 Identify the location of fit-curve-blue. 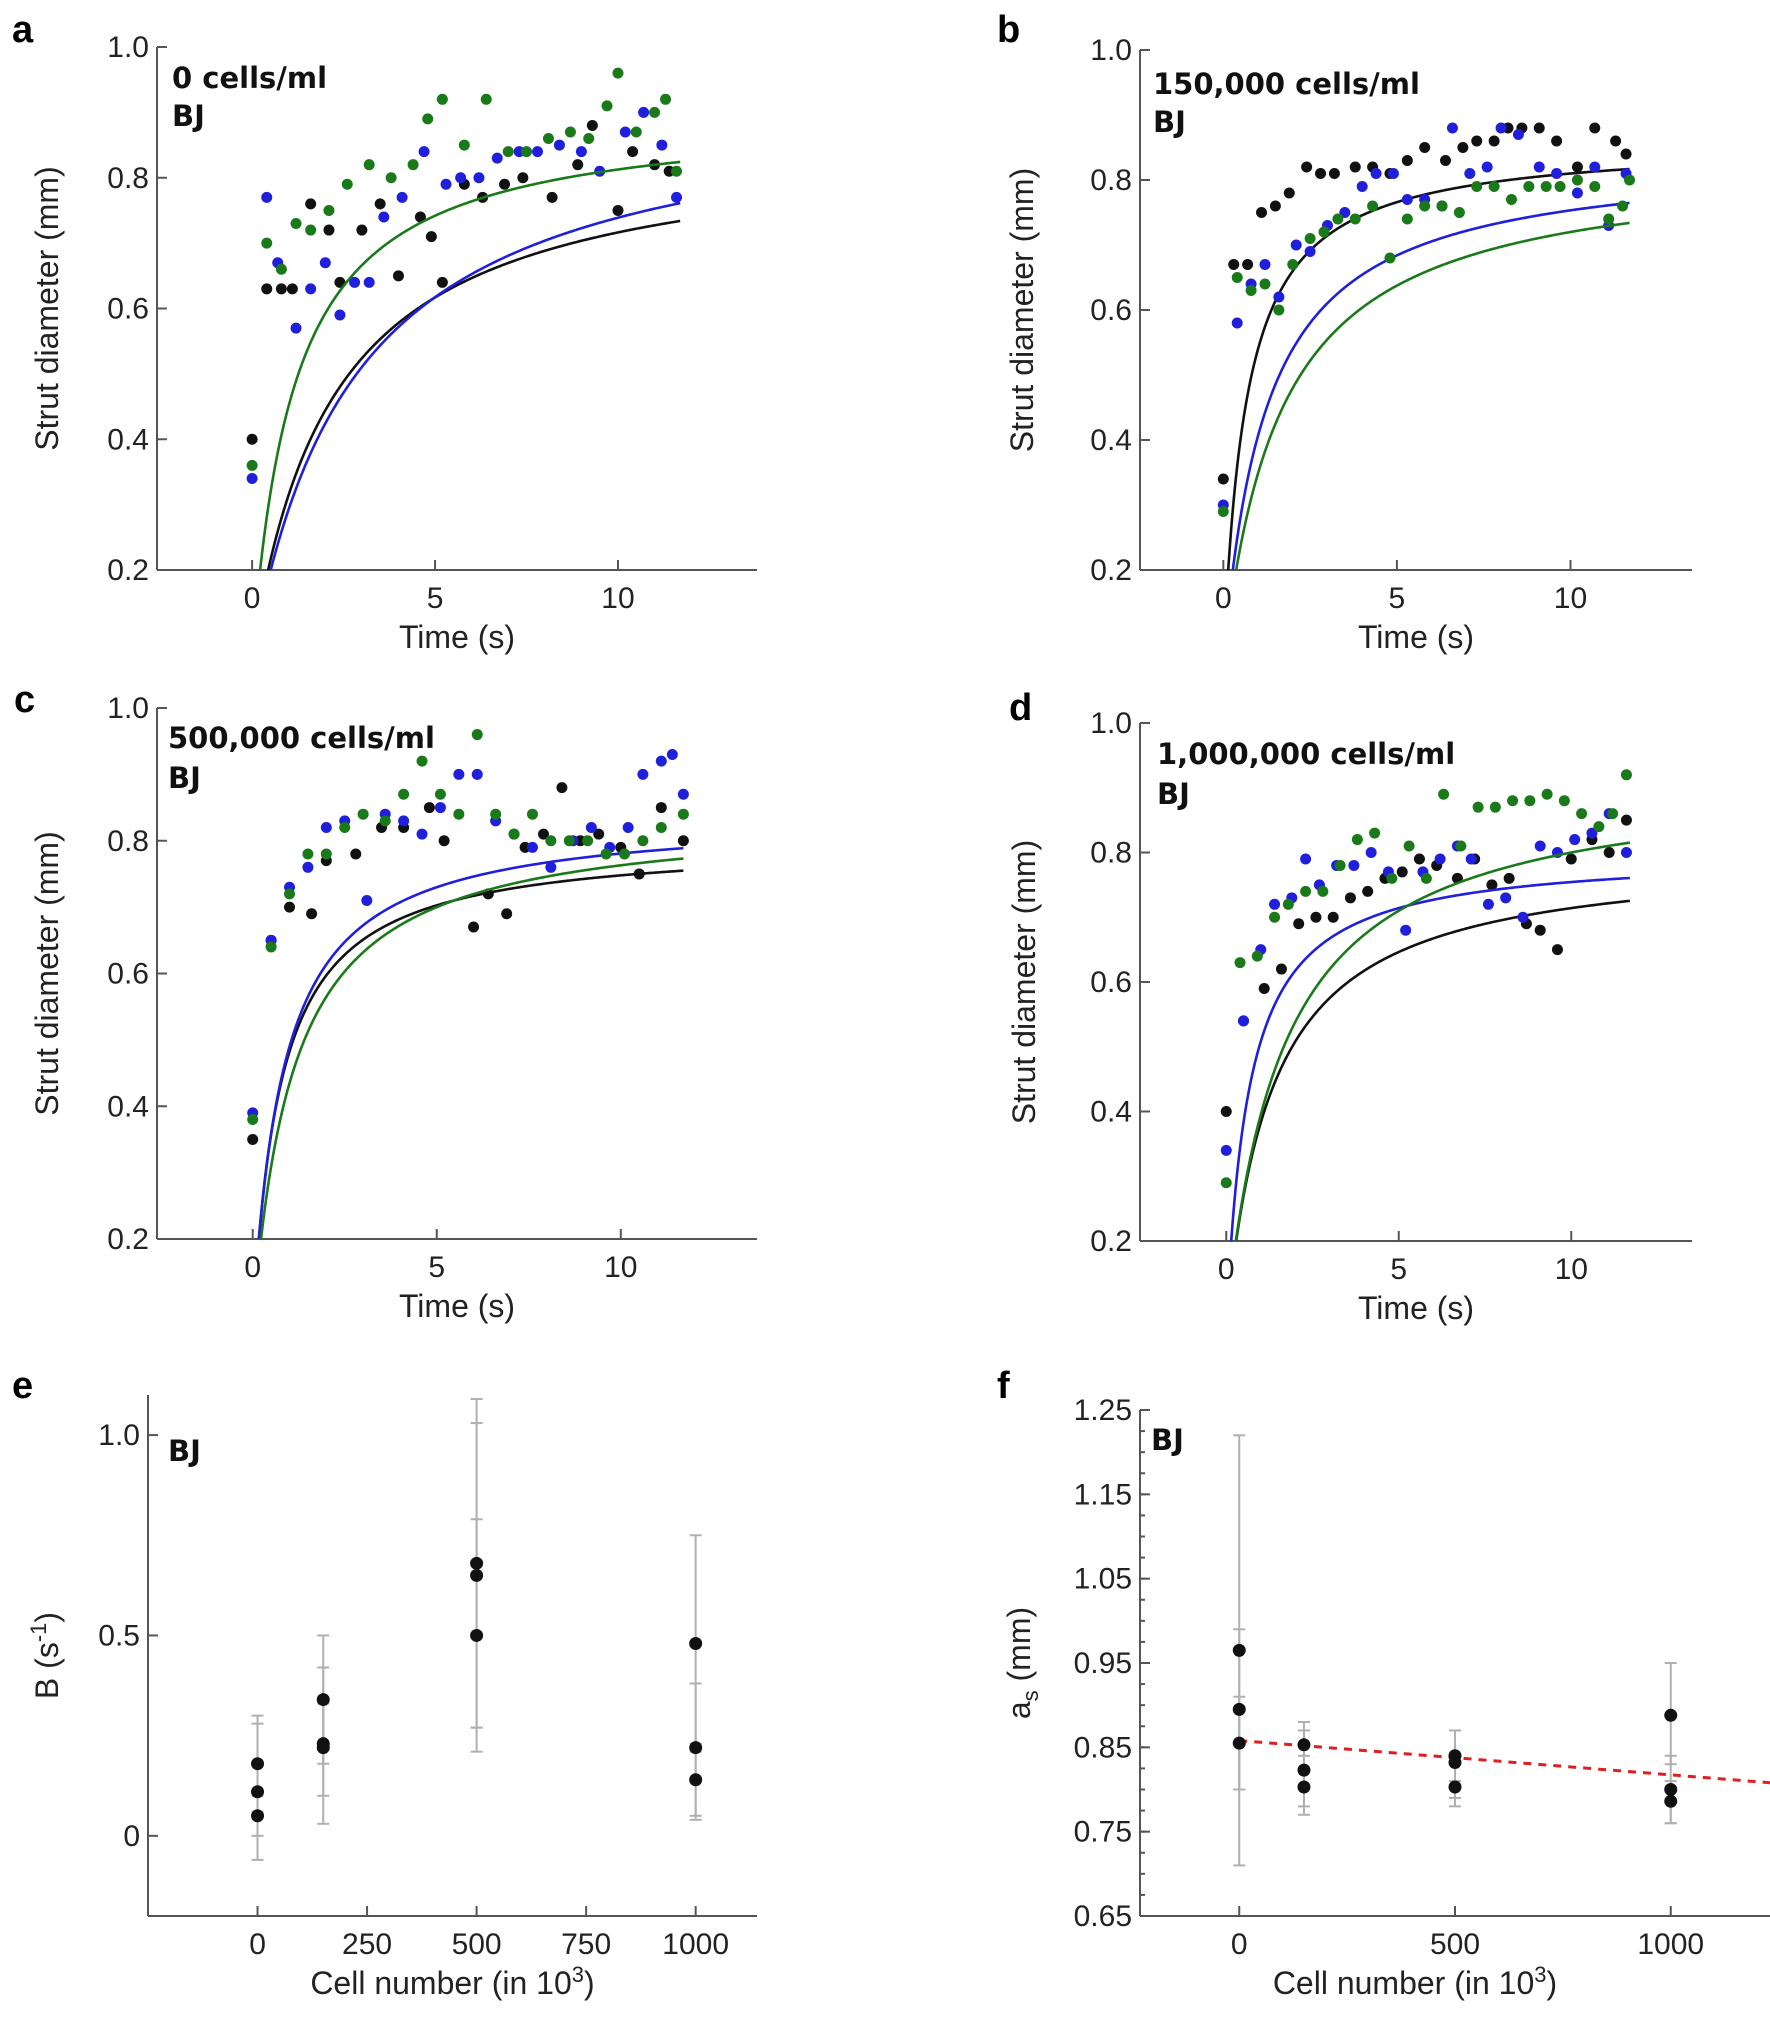
(467, 1042).